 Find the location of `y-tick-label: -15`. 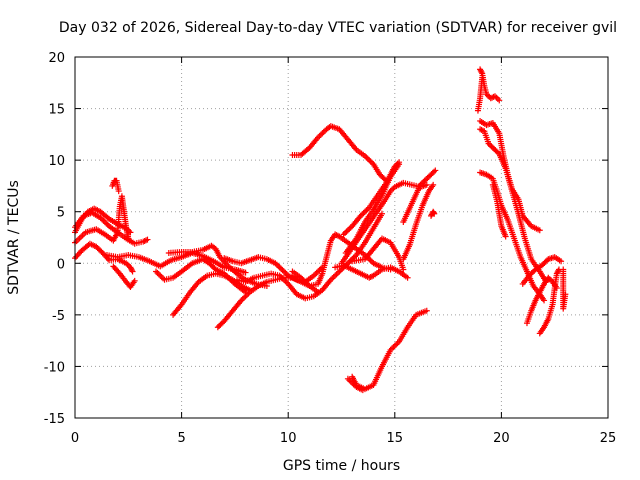

y-tick-label: -15 is located at coordinates (54, 419).